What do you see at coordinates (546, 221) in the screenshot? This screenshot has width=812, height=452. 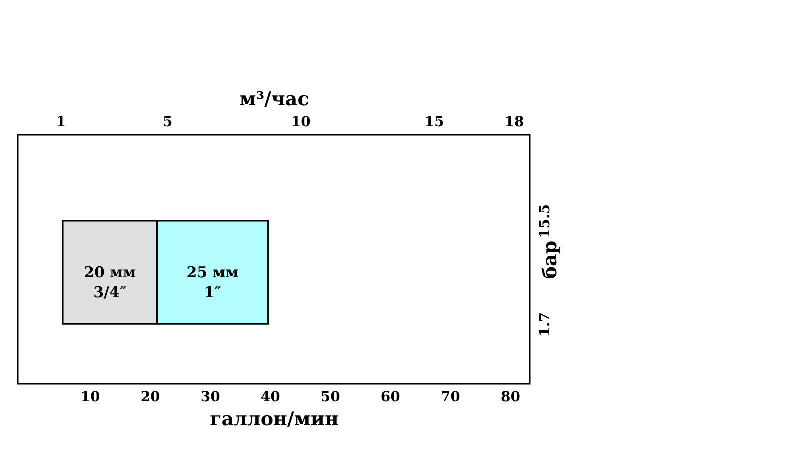 I see `y-tick-label: 15.5` at bounding box center [546, 221].